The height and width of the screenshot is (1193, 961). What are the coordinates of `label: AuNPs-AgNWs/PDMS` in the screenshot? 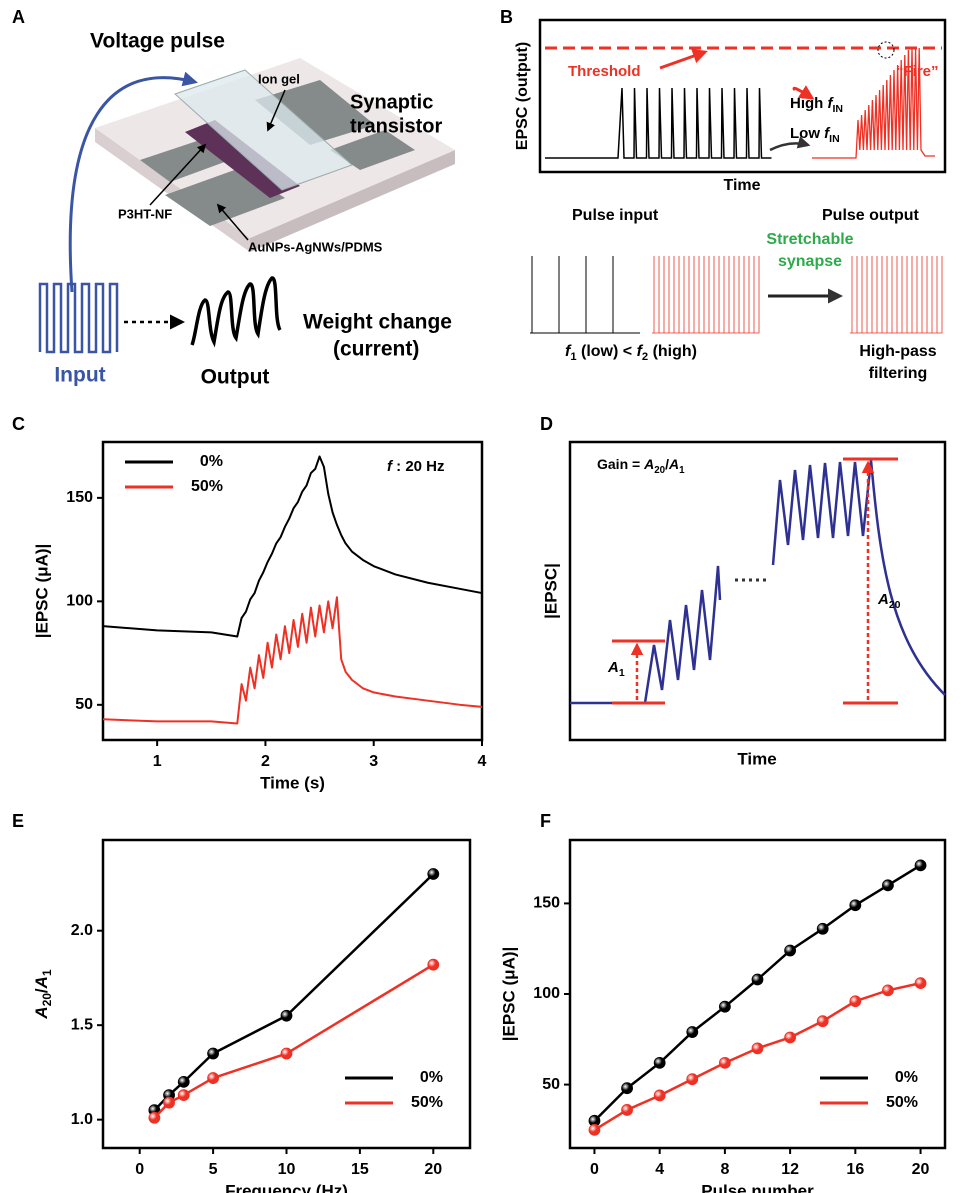 It's located at (315, 246).